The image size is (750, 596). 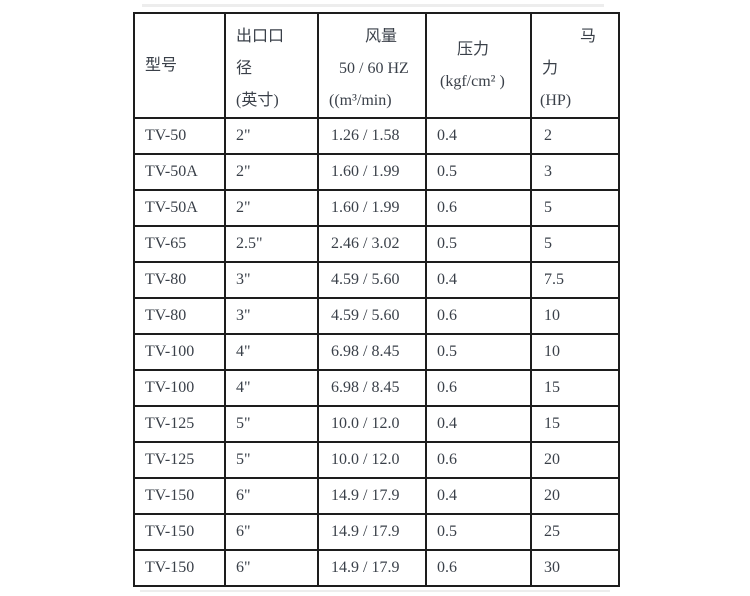 I want to click on table-row: TV-80 3" 4.59 / 5.60 0.6 10, so click(x=376, y=316).